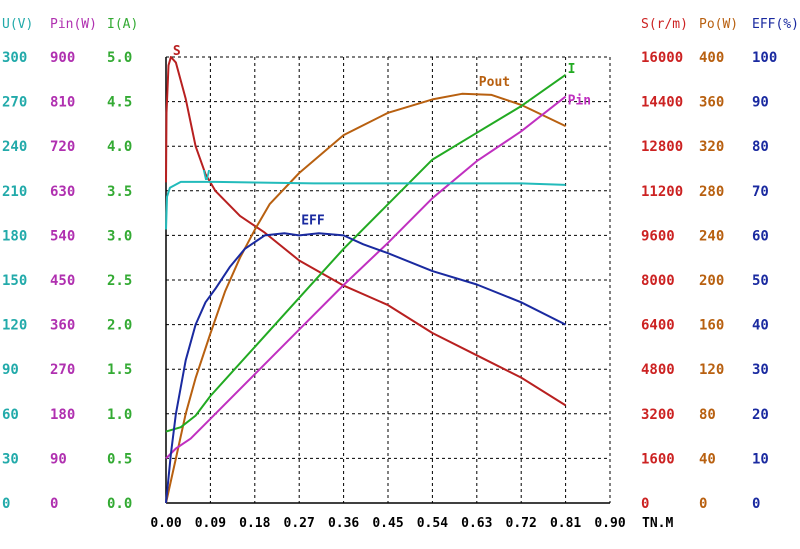 This screenshot has height=549, width=800. I want to click on tick-label-S: 11200, so click(662, 192).